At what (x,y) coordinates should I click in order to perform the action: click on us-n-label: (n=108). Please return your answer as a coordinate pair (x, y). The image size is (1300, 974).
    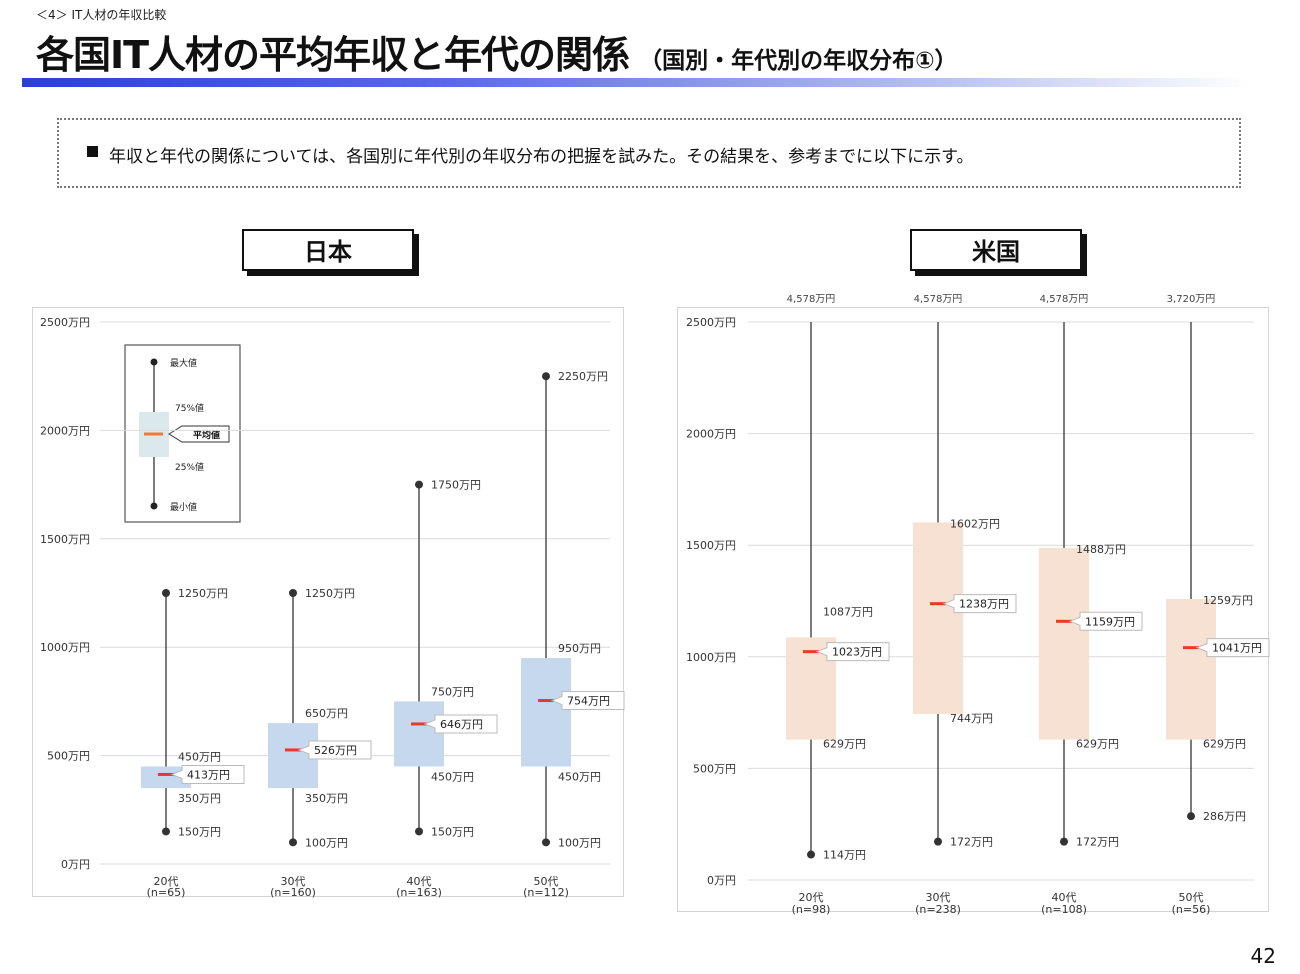
    Looking at the image, I should click on (1064, 909).